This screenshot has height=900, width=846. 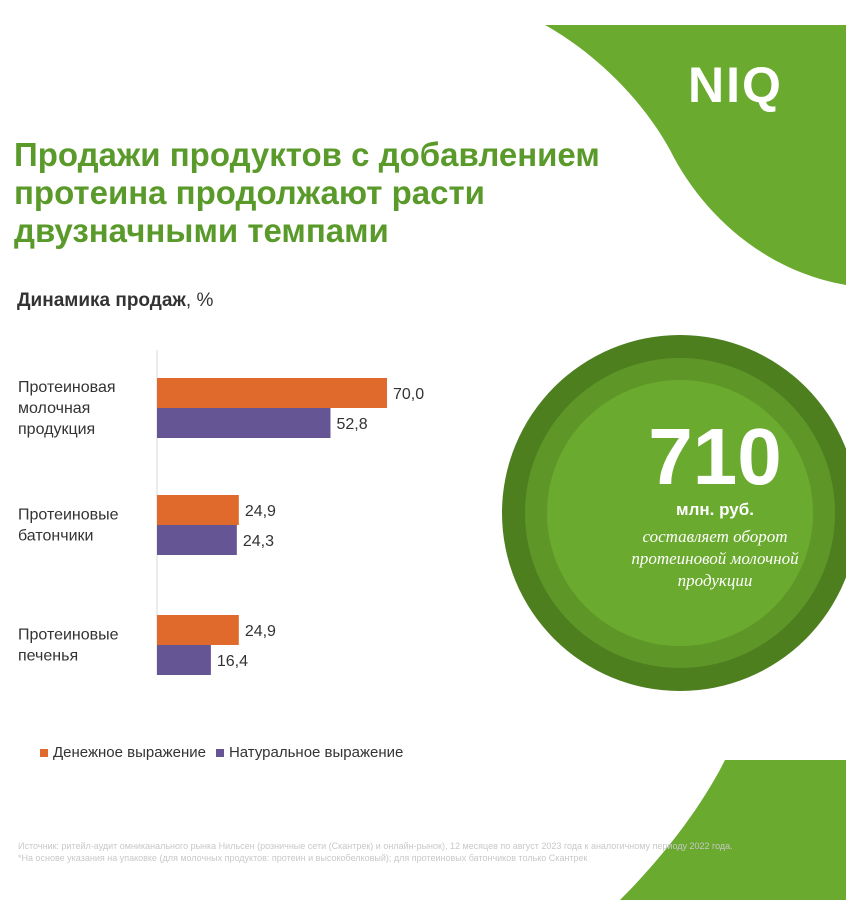 I want to click on legend-swatch-money, so click(x=44, y=752).